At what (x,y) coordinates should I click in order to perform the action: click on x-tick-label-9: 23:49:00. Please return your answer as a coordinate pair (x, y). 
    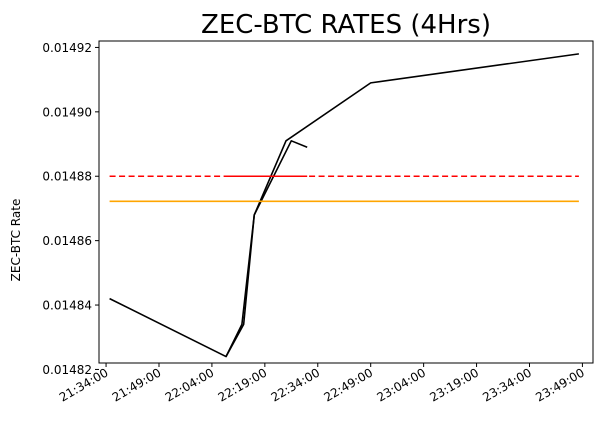
    Looking at the image, I should click on (560, 384).